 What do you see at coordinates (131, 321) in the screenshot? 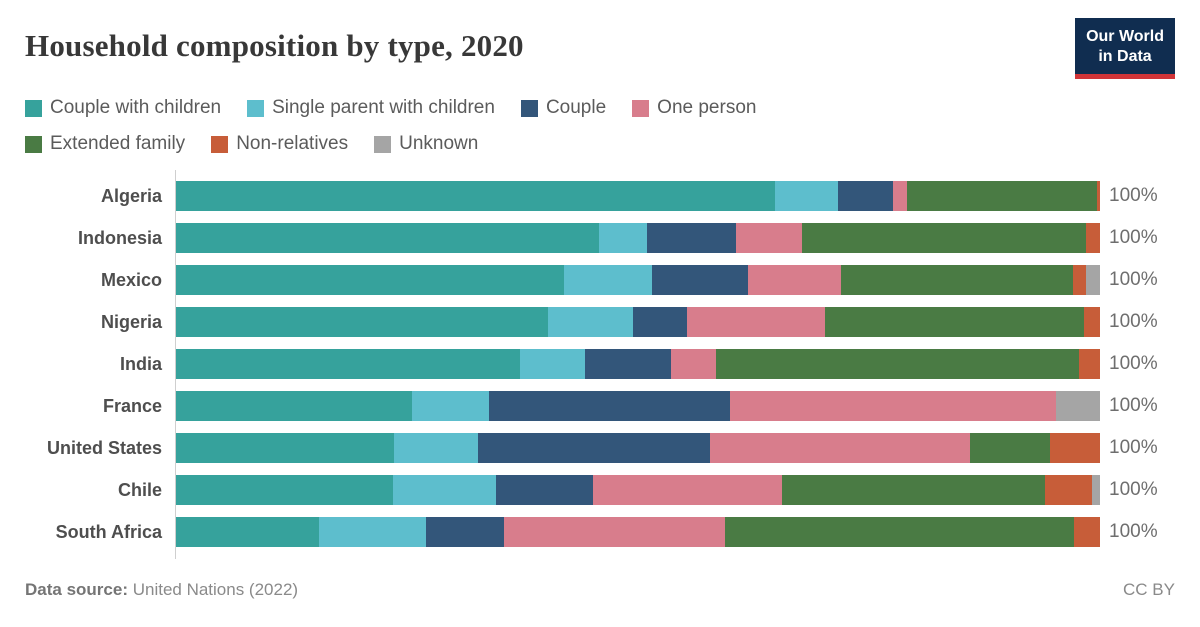
I see `country-label: Nigeria` at bounding box center [131, 321].